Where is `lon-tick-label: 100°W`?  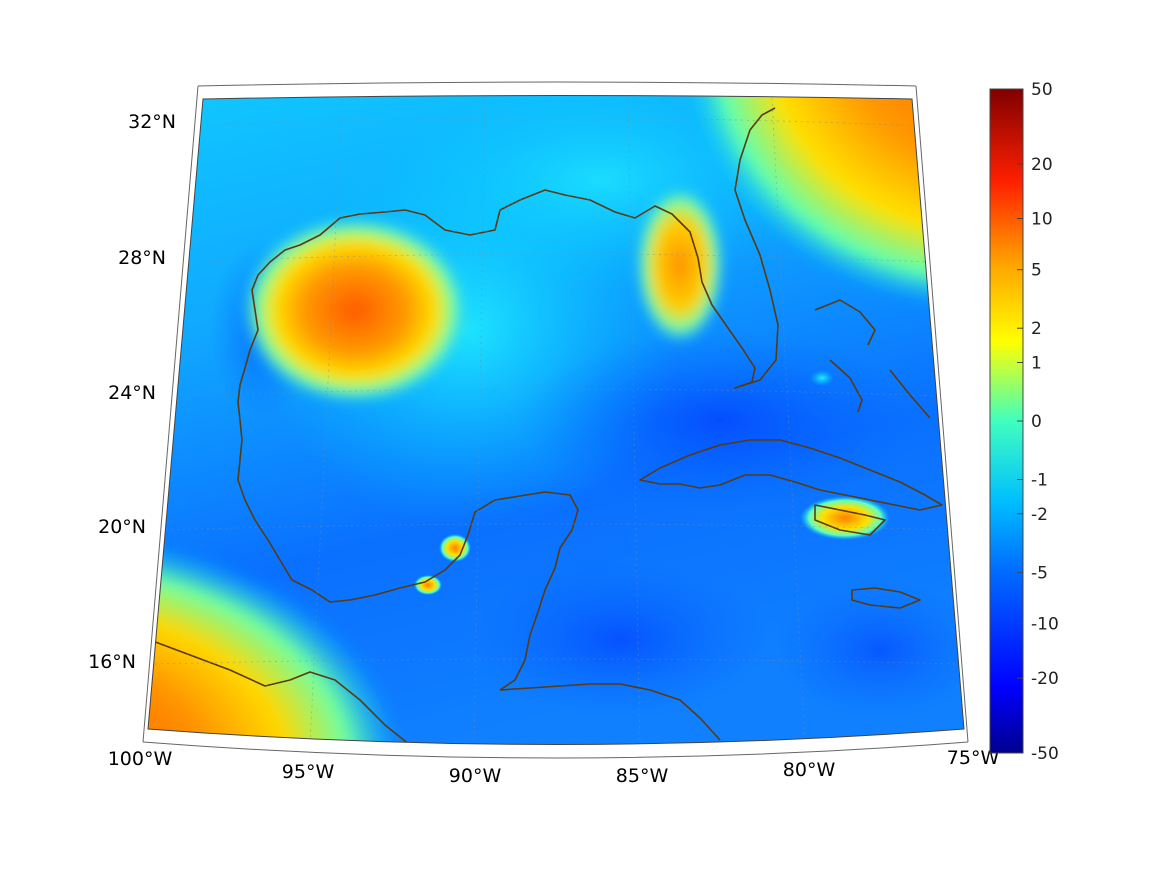
lon-tick-label: 100°W is located at coordinates (140, 759).